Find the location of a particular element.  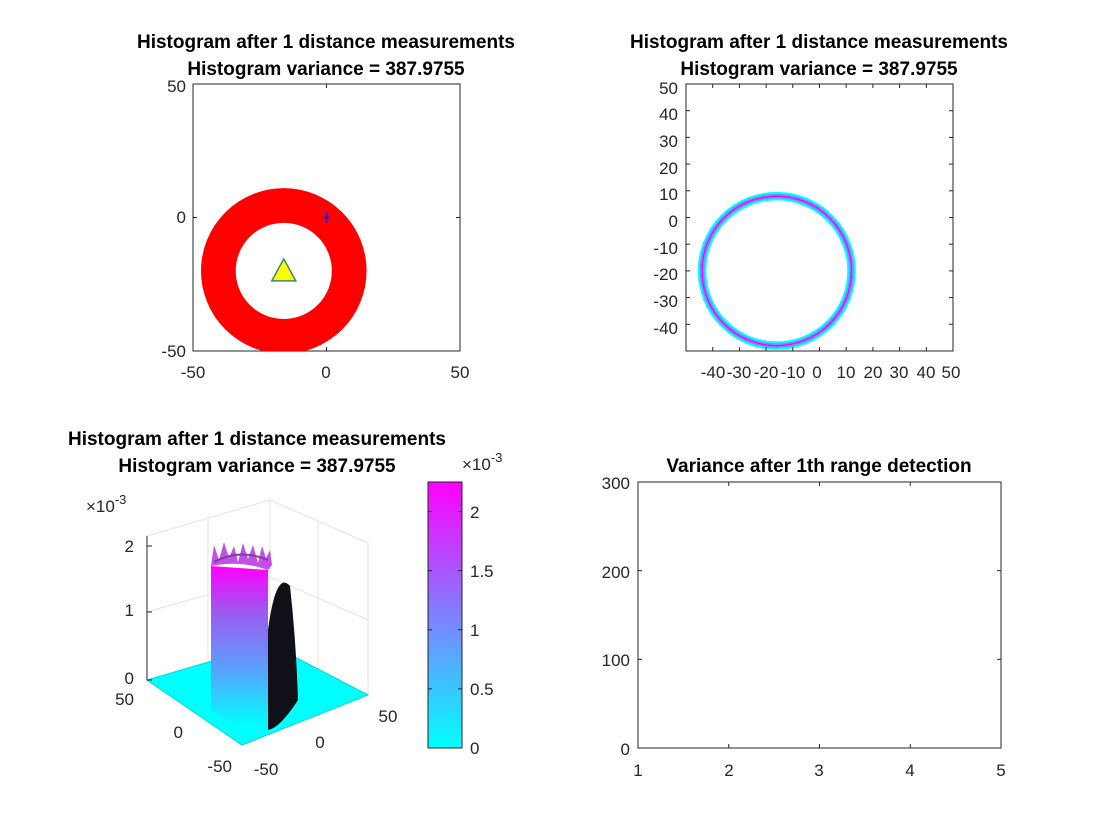

cbtick-0: 2 is located at coordinates (474, 512).